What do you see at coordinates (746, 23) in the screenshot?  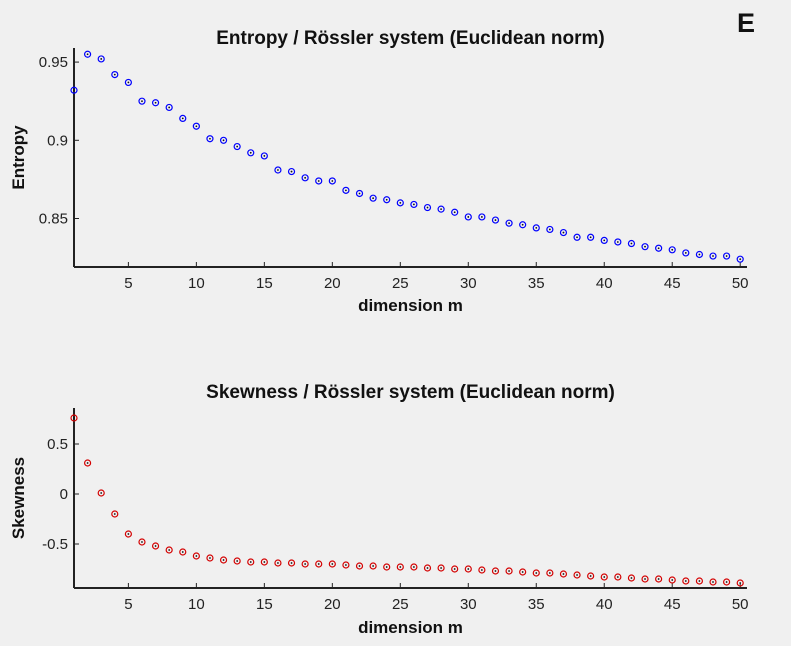 I see `panel-label: E` at bounding box center [746, 23].